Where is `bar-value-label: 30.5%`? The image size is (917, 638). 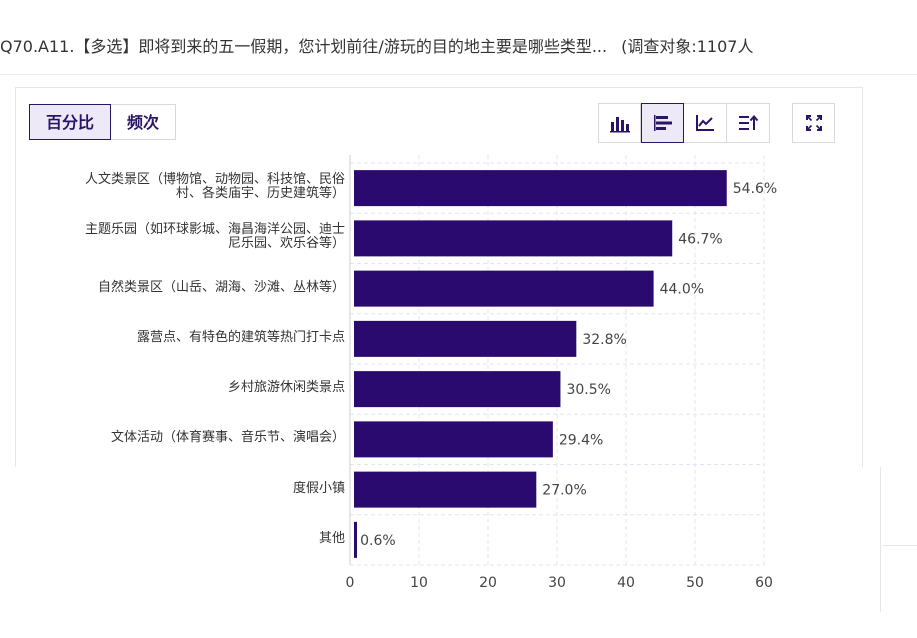
bar-value-label: 30.5% is located at coordinates (588, 390).